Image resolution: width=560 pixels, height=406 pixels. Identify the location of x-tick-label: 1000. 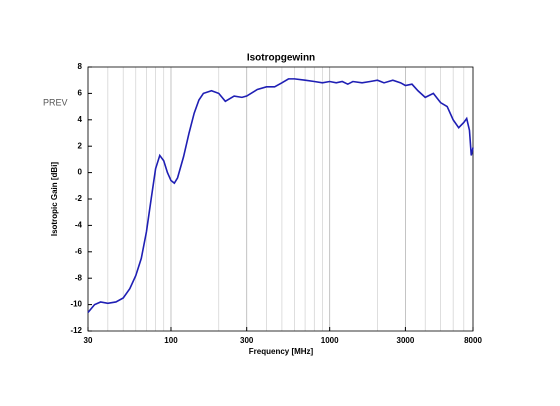
(330, 340).